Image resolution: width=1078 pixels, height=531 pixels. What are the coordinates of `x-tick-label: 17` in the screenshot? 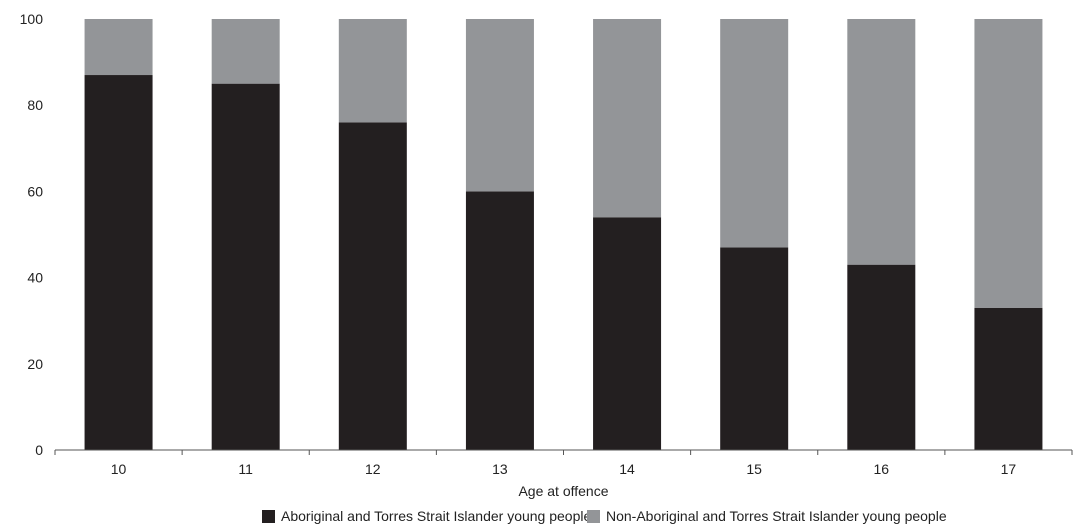 It's located at (1009, 469).